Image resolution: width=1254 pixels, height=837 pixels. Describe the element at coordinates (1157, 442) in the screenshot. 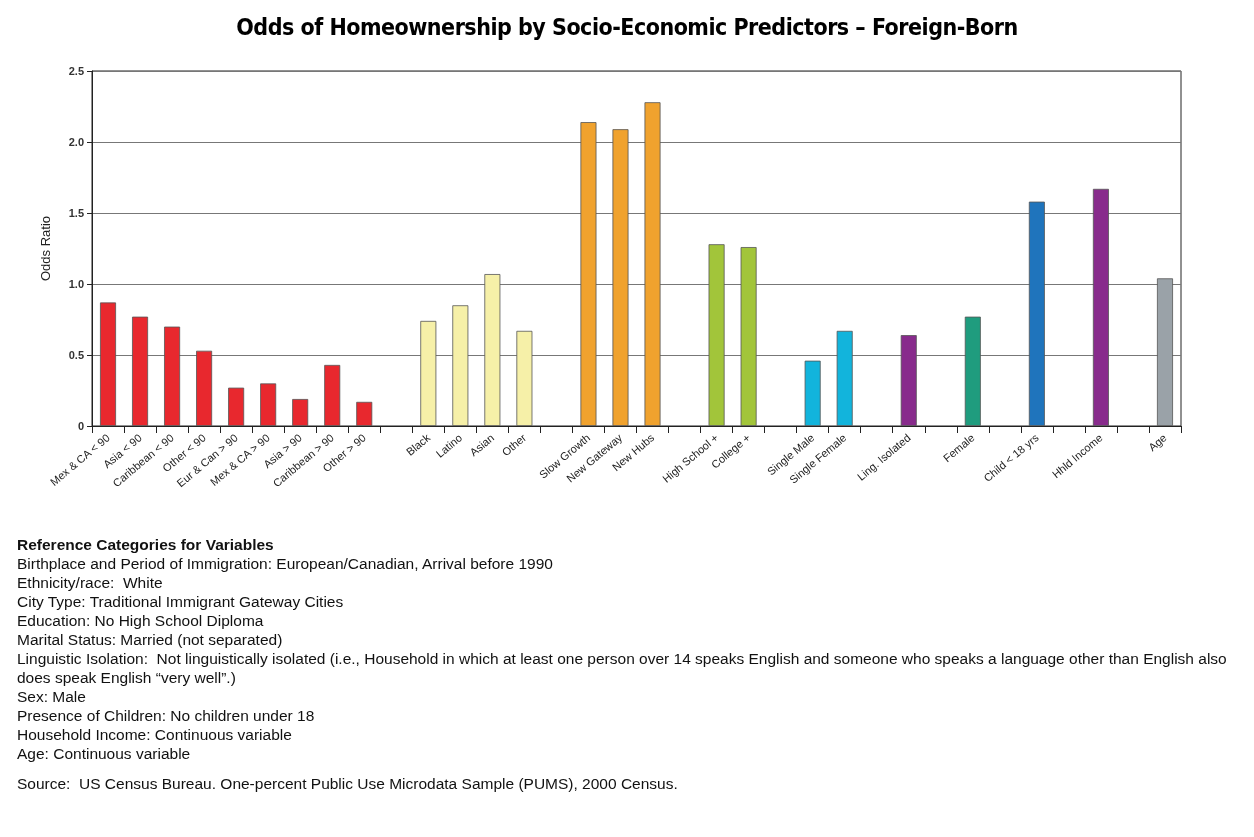

I see `x-tick-label: Age` at that location.